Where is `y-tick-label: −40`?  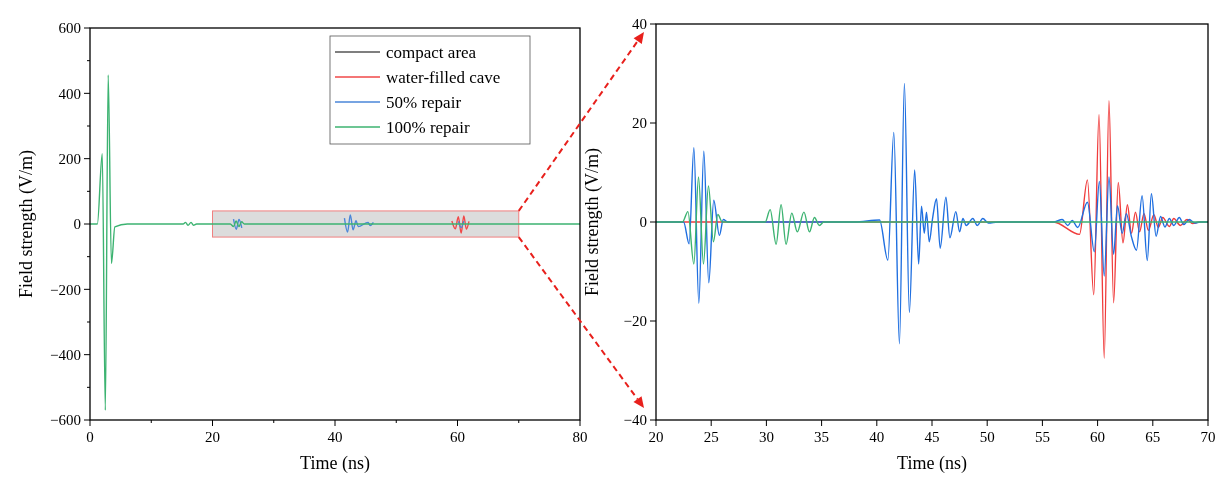 y-tick-label: −40 is located at coordinates (635, 420).